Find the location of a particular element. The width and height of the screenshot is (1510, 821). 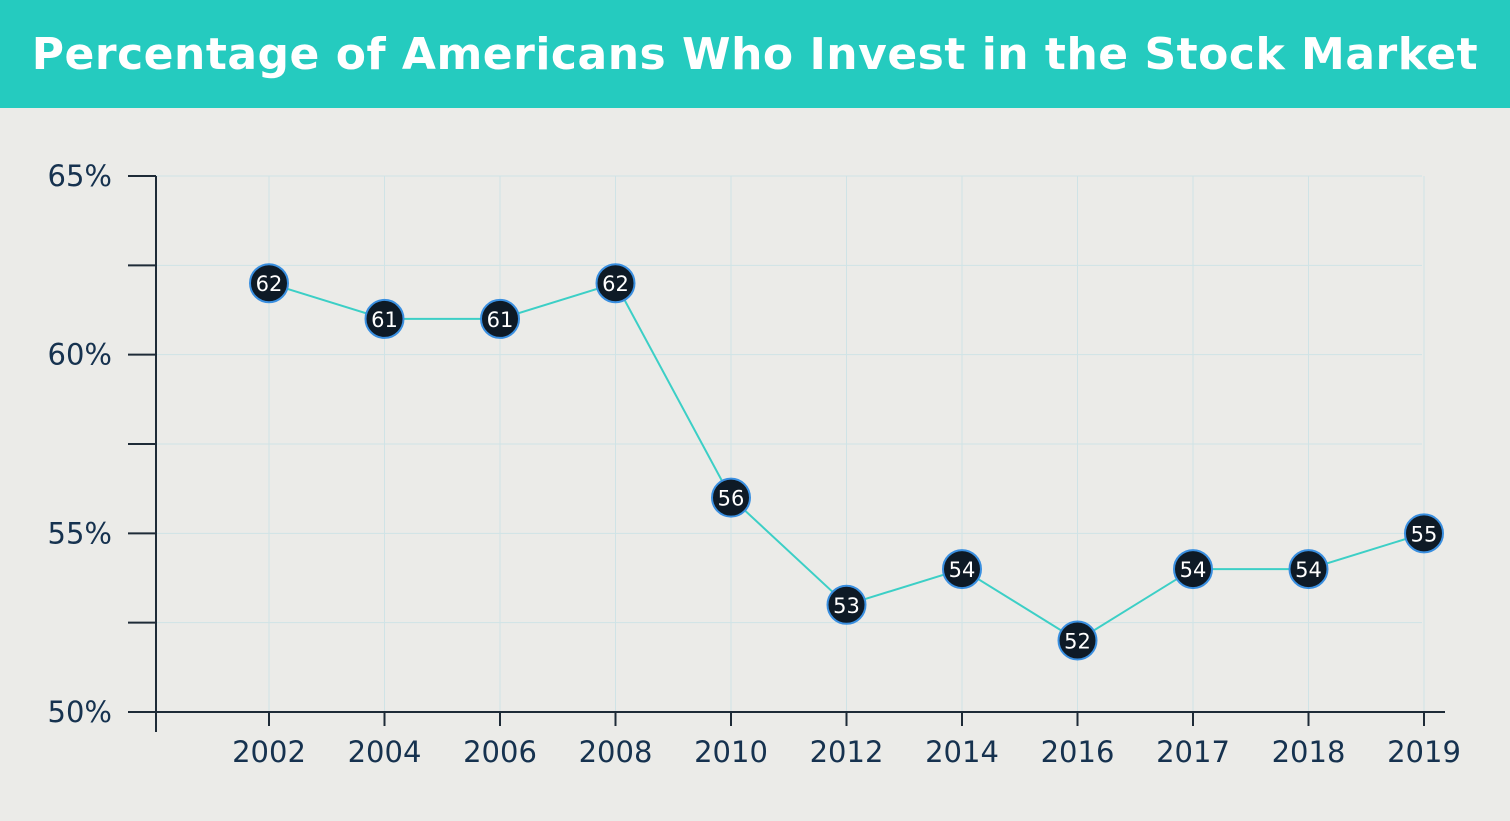

x-tick-label: 2010 is located at coordinates (731, 752).